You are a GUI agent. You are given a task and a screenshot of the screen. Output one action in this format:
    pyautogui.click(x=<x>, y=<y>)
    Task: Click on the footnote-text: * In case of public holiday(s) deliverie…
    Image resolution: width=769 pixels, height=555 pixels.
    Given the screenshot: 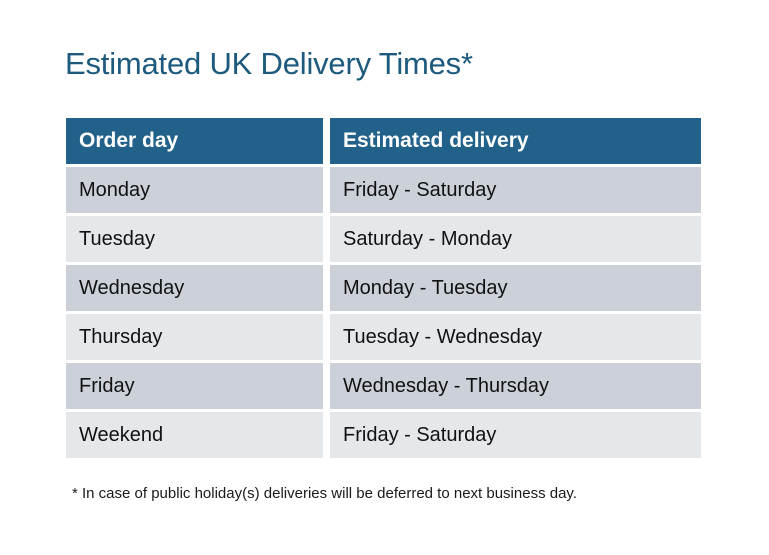 What is the action you would take?
    pyautogui.click(x=324, y=493)
    